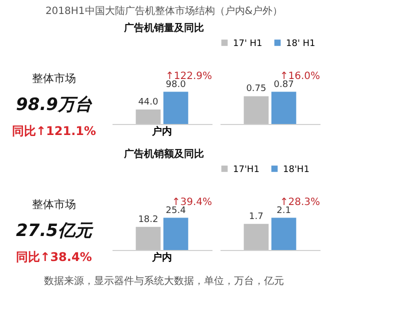 The image size is (400, 320). What do you see at coordinates (284, 85) in the screenshot?
I see `data-label: 0.87` at bounding box center [284, 85].